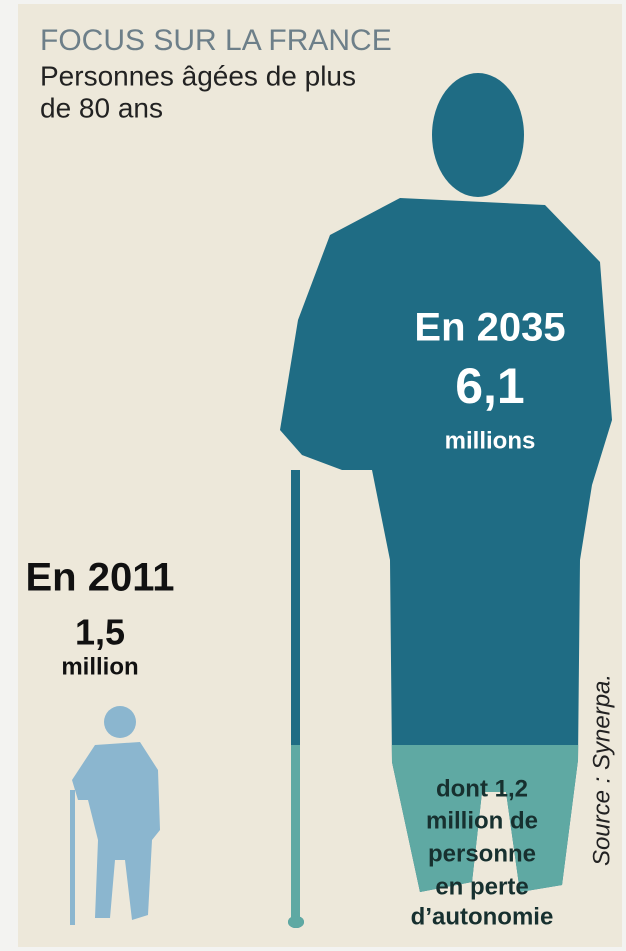 The width and height of the screenshot is (626, 951). I want to click on detail-line: dont 1,2, so click(482, 788).